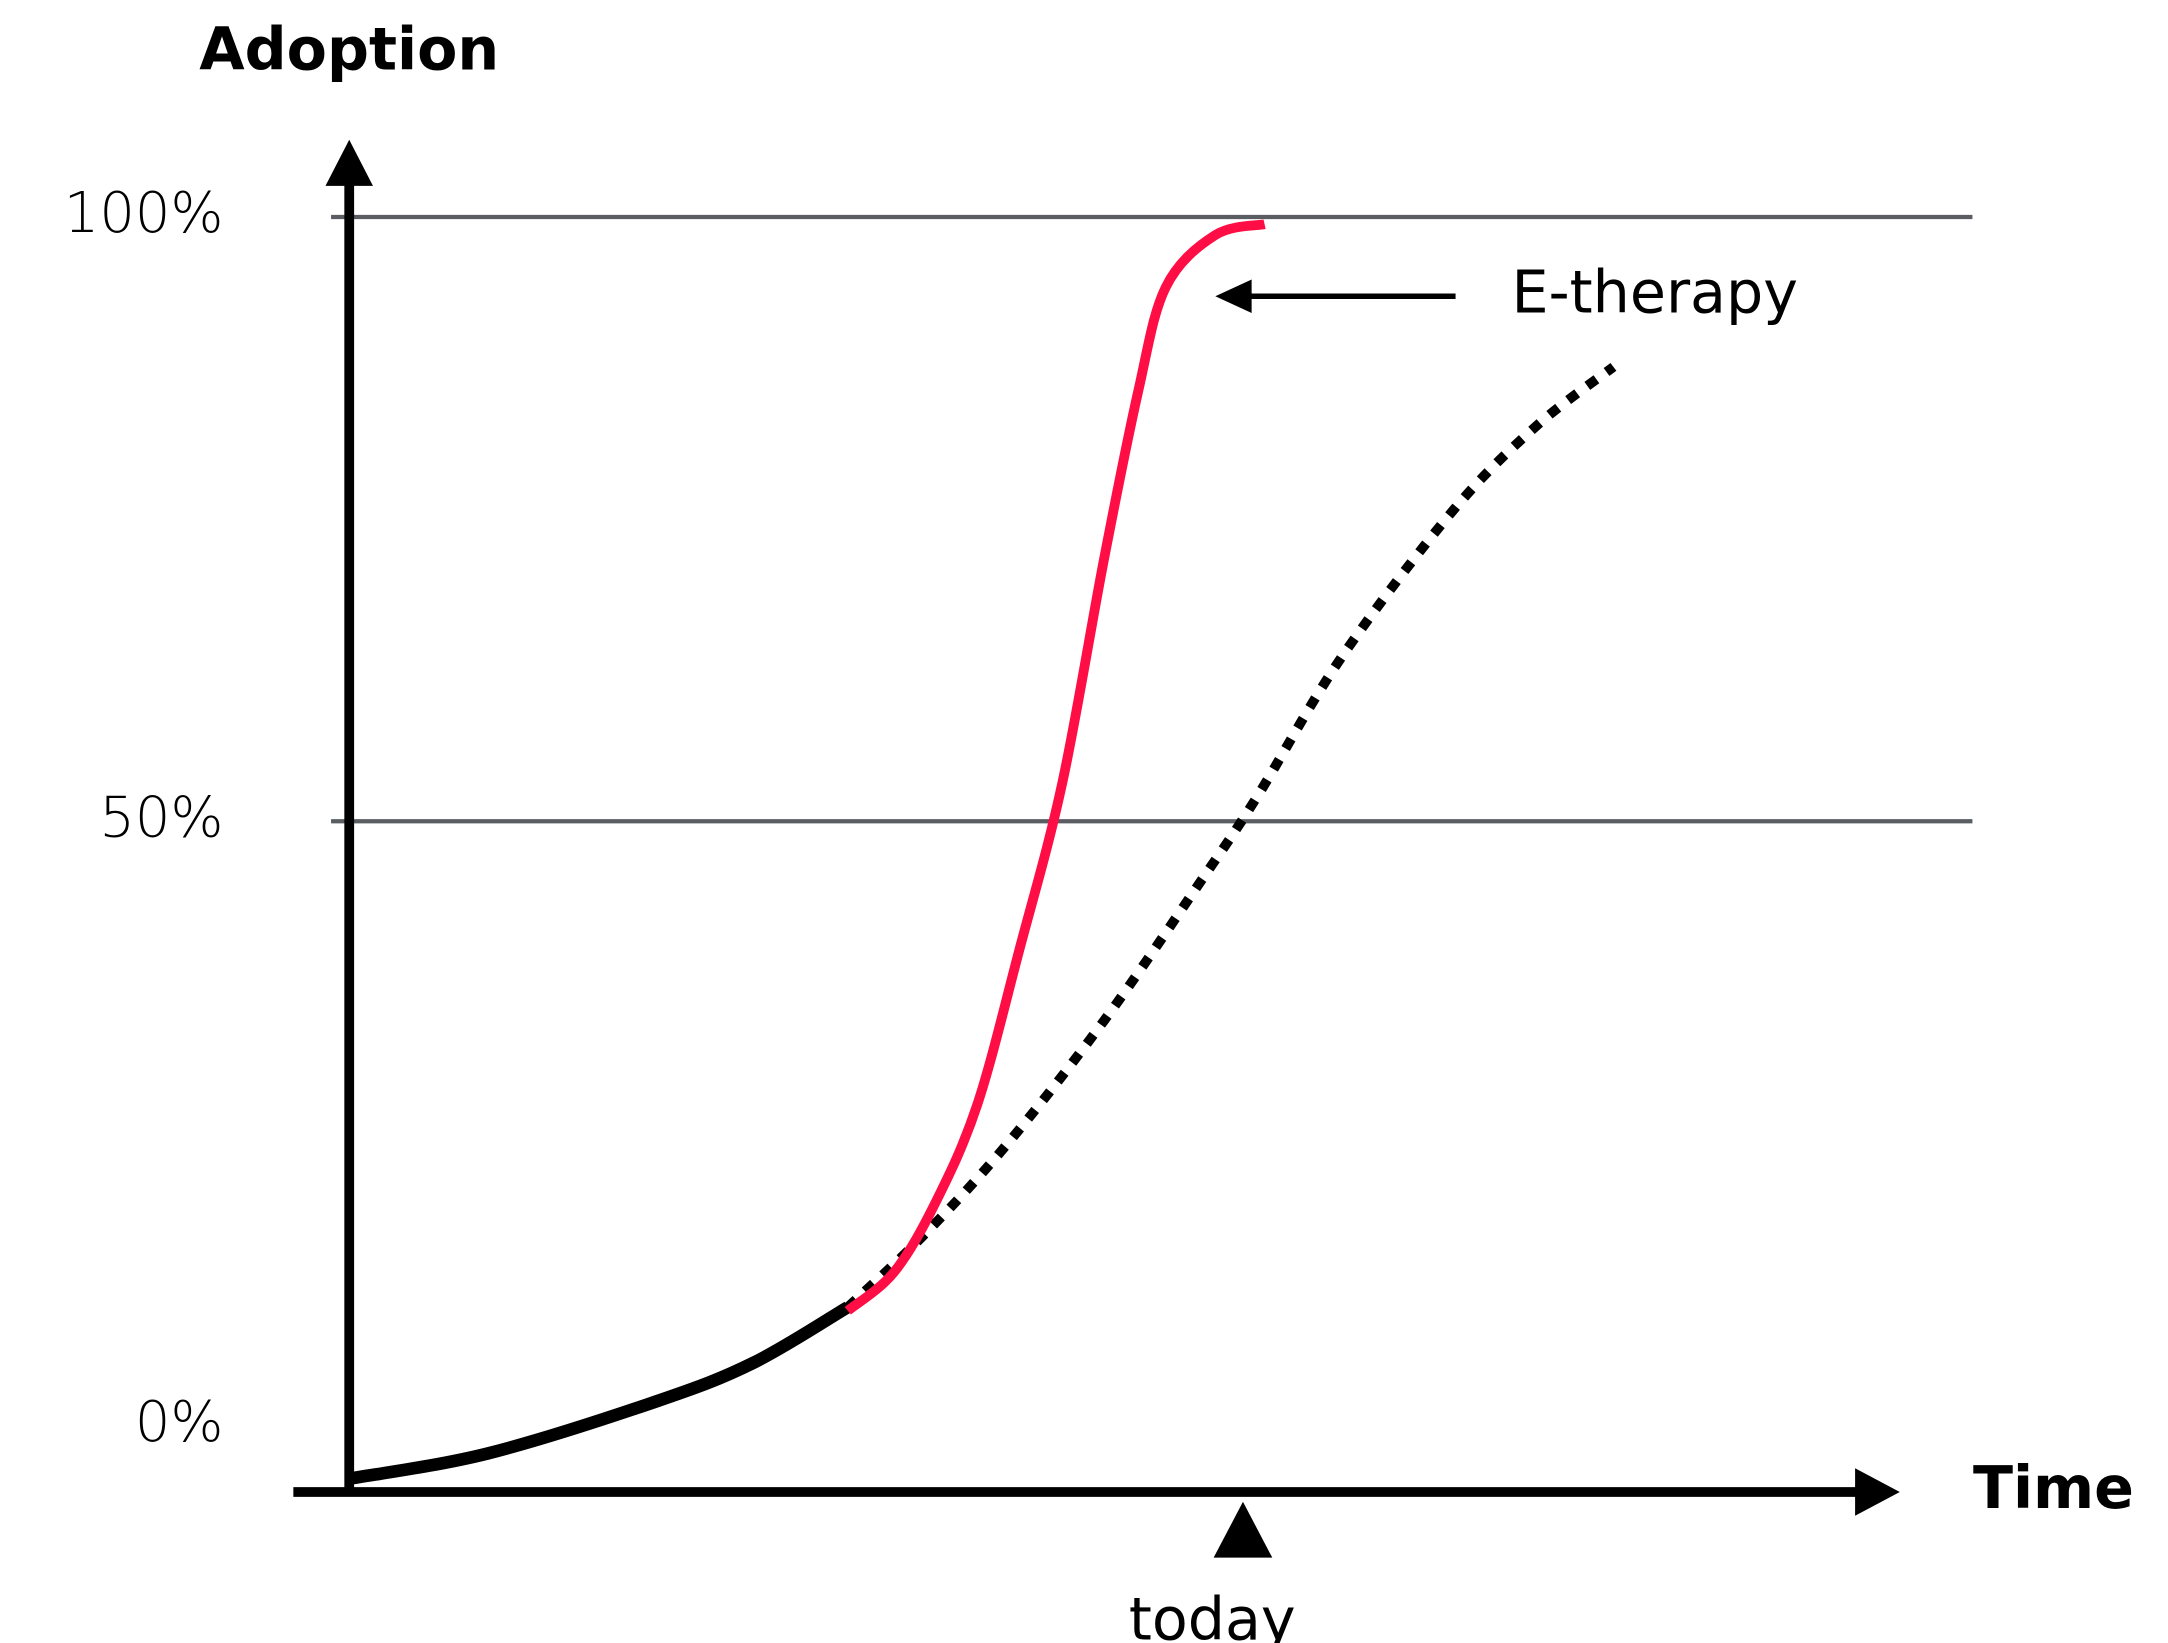 This screenshot has height=1643, width=2168. Describe the element at coordinates (349, 162) in the screenshot. I see `y-axis-arrow` at that location.